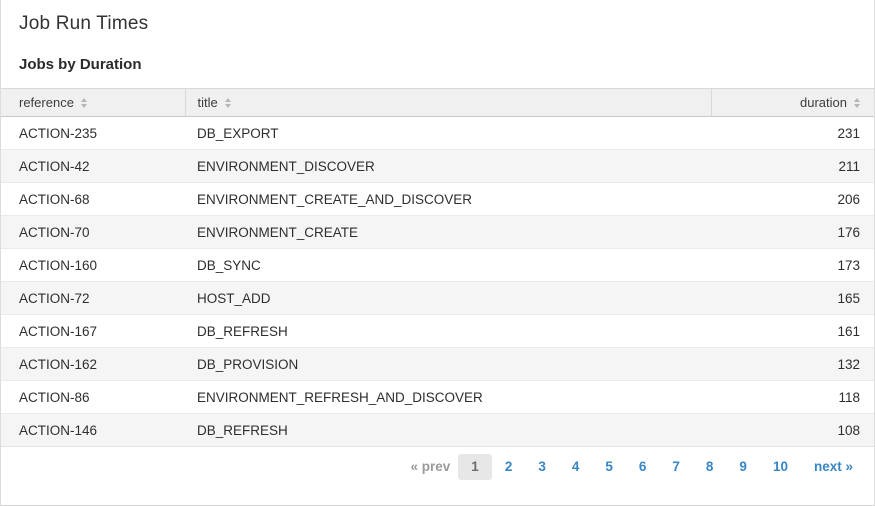  I want to click on table-row: ACTION-160 DB_SYNC 173, so click(437, 265).